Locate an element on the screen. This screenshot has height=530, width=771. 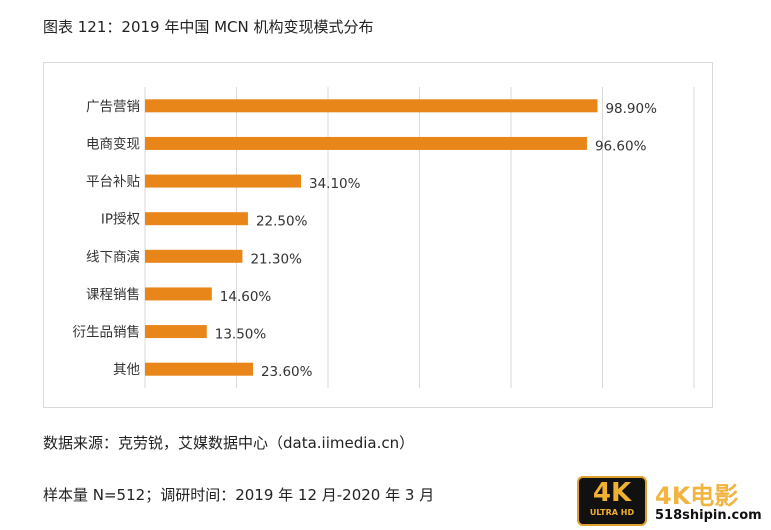
brand-url: 518shipin.com is located at coordinates (708, 515).